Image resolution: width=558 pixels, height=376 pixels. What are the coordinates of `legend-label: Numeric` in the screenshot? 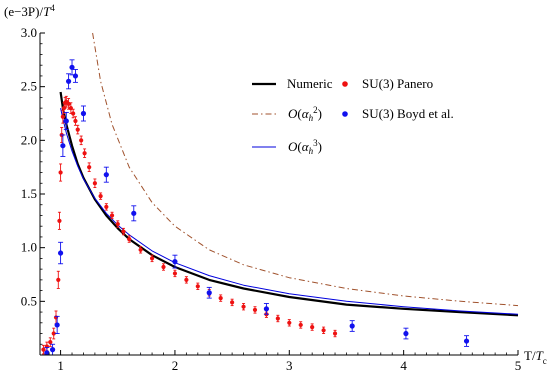 It's located at (310, 83).